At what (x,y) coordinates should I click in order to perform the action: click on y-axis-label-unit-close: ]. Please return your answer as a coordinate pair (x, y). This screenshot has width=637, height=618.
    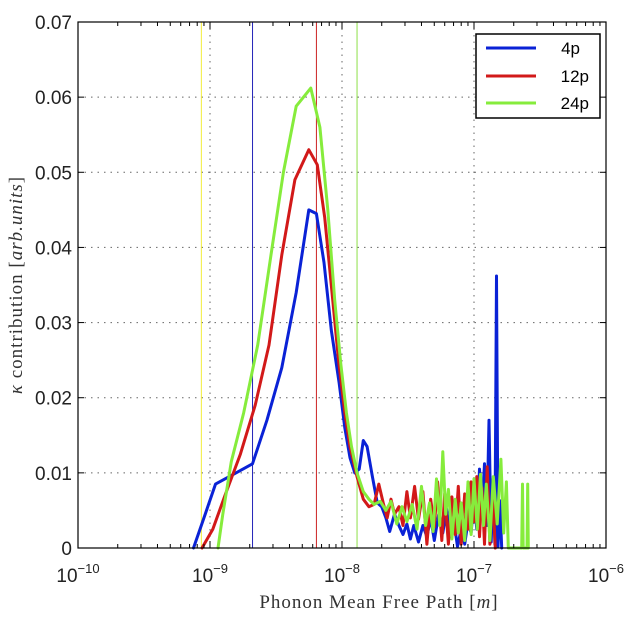
    Looking at the image, I should click on (16, 179).